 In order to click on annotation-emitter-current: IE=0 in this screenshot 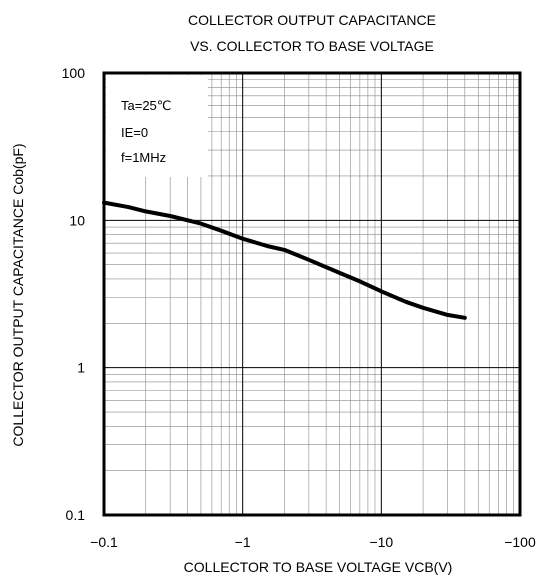, I will do `click(134, 132)`.